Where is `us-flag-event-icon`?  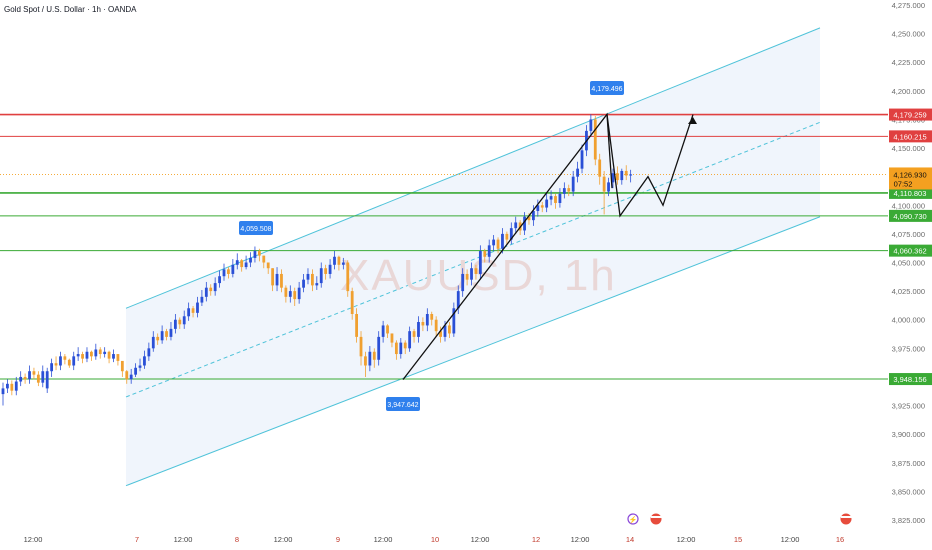 us-flag-event-icon is located at coordinates (656, 519).